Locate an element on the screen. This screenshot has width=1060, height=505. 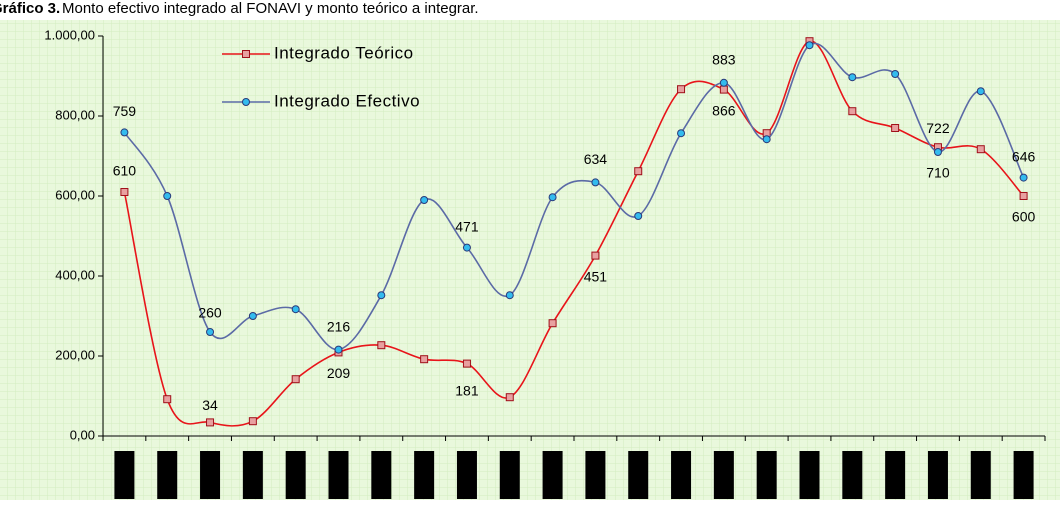
data-label: 471 is located at coordinates (467, 226).